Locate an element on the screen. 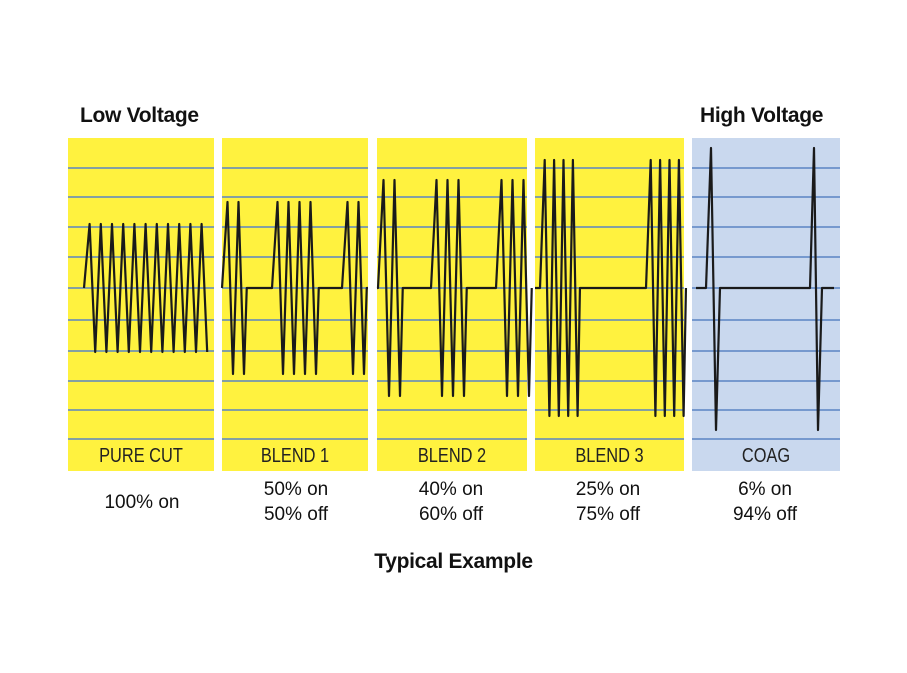 This screenshot has width=907, height=673. duty-pure-cut: 100% on is located at coordinates (142, 502).